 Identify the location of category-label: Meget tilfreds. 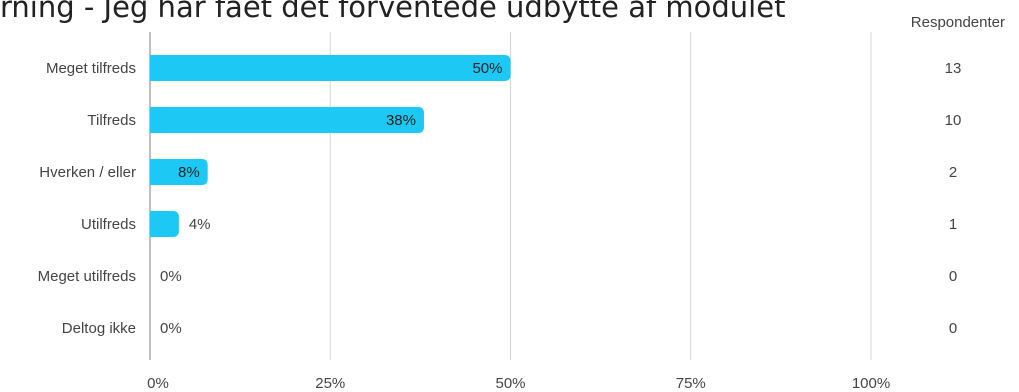
(91, 68).